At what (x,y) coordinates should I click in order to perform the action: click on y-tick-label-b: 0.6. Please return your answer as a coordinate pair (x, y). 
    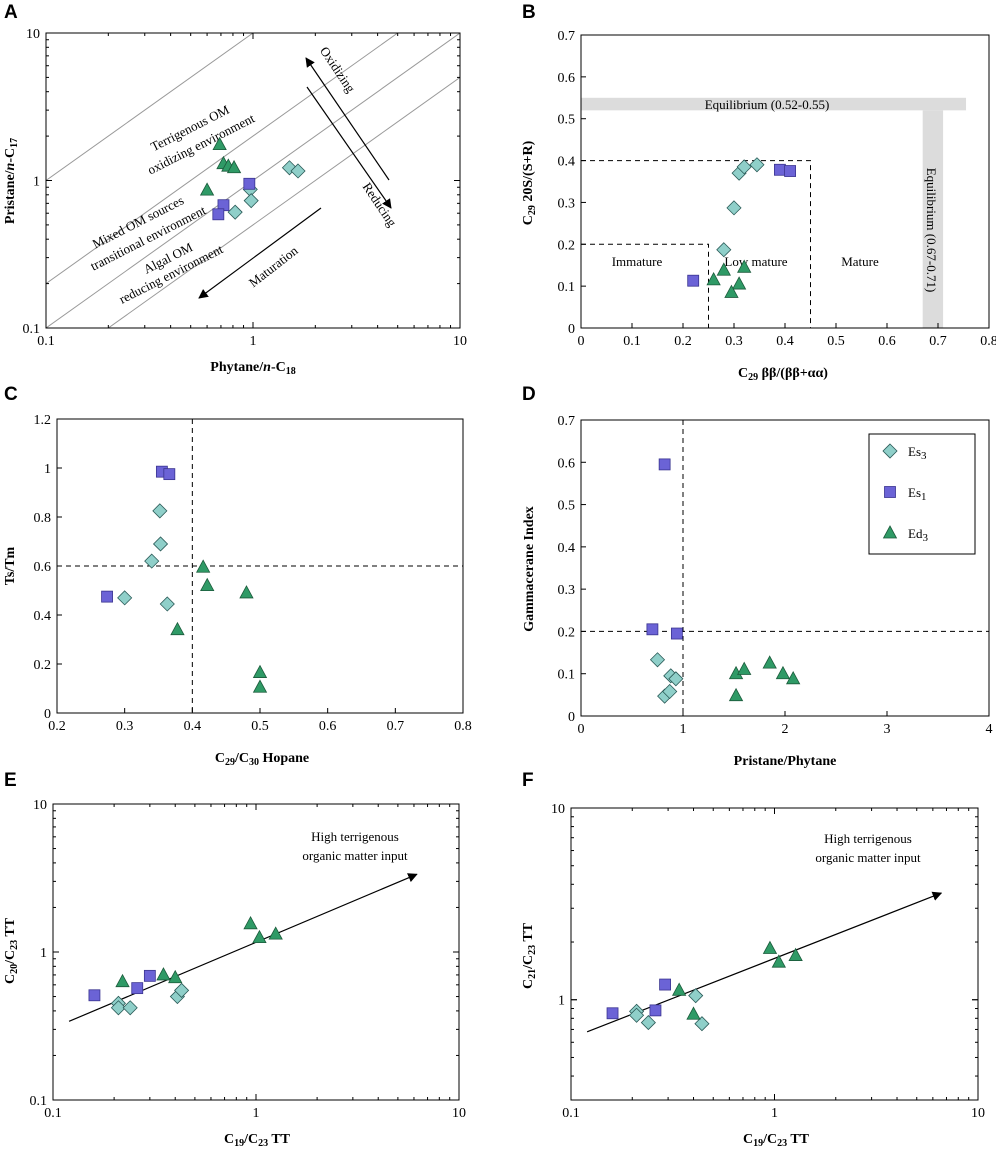
    Looking at the image, I should click on (567, 78).